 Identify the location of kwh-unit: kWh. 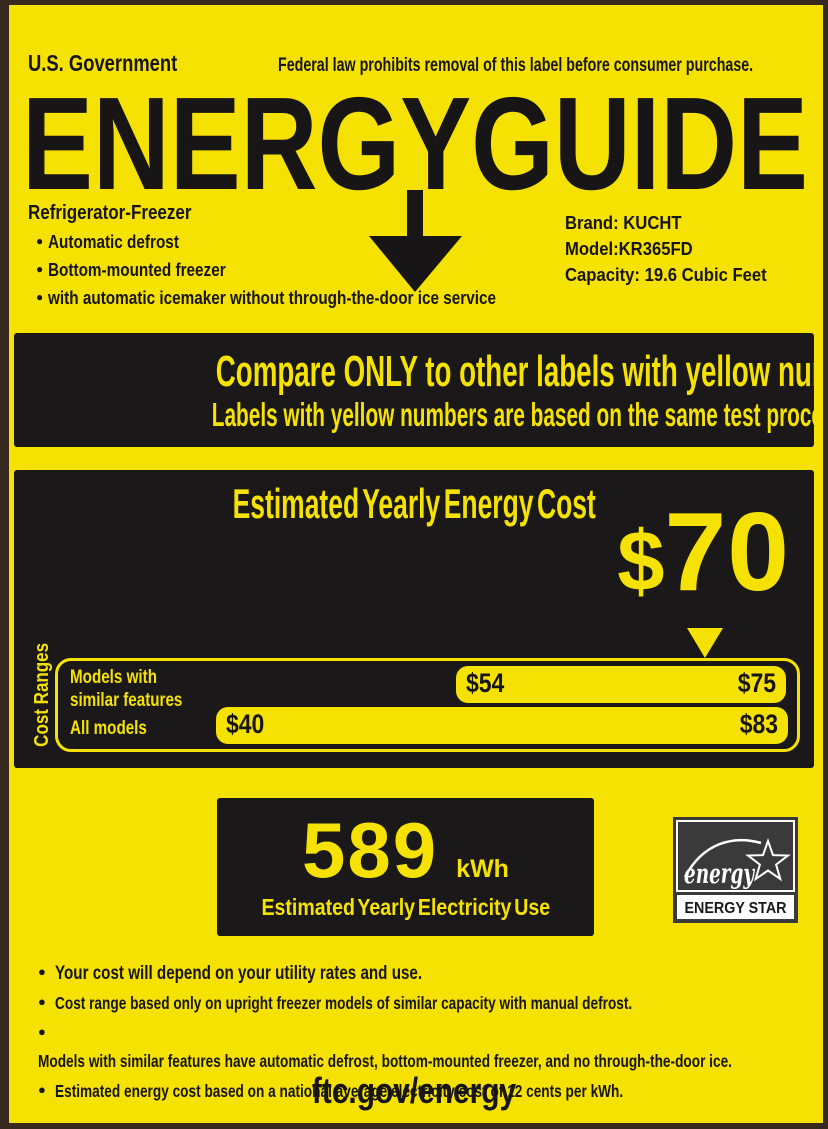
(482, 869).